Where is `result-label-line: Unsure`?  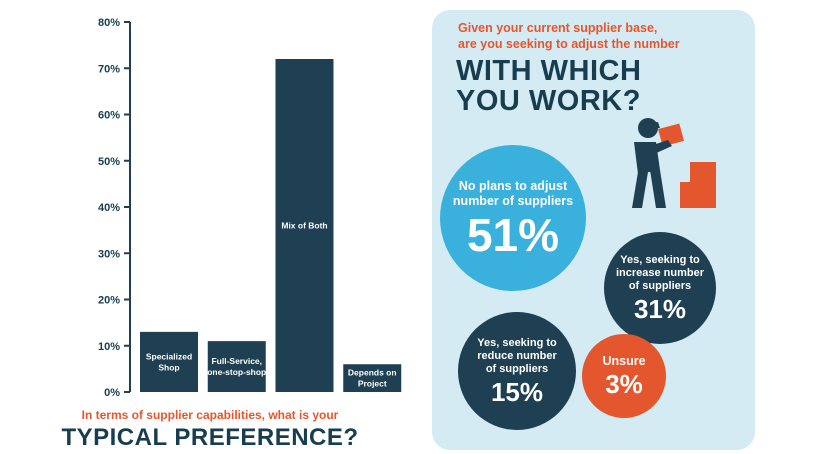 result-label-line: Unsure is located at coordinates (624, 361).